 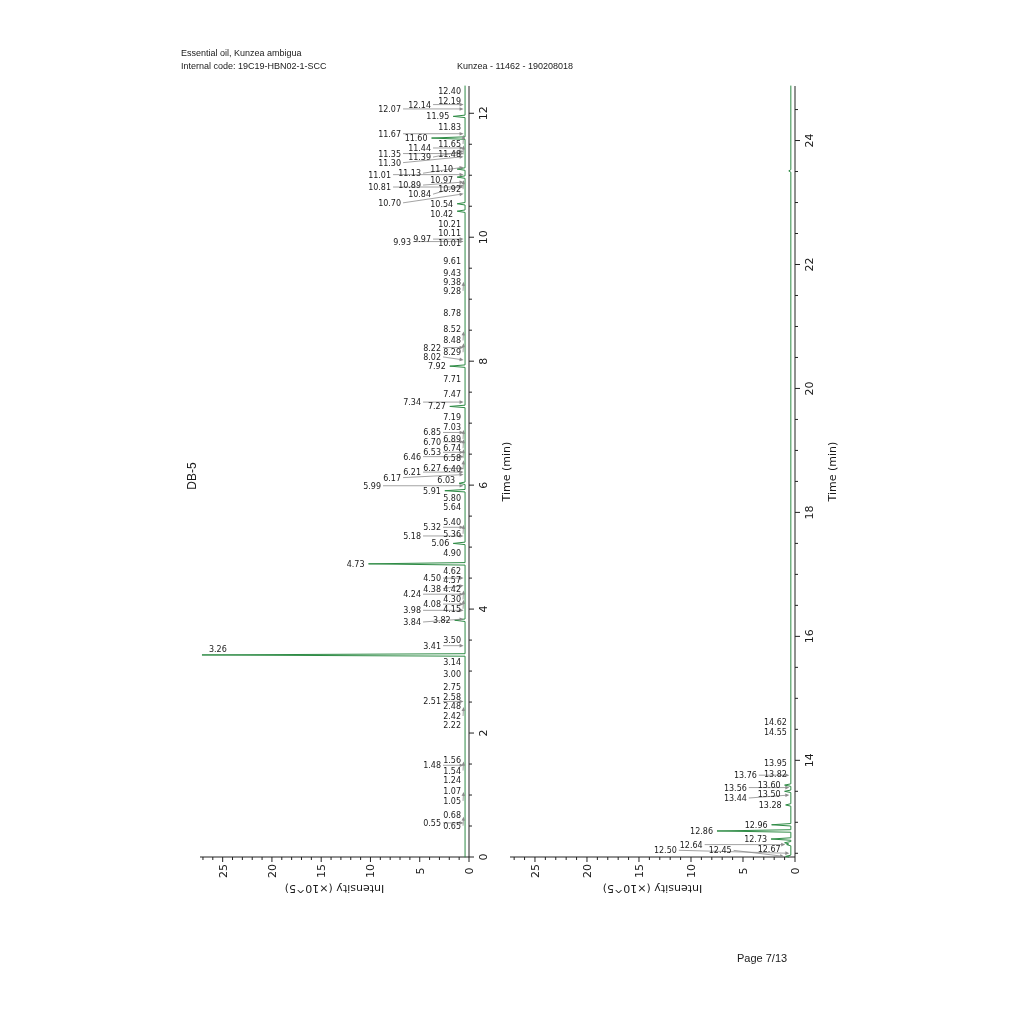 I want to click on annotation: 4.15, so click(x=452, y=609).